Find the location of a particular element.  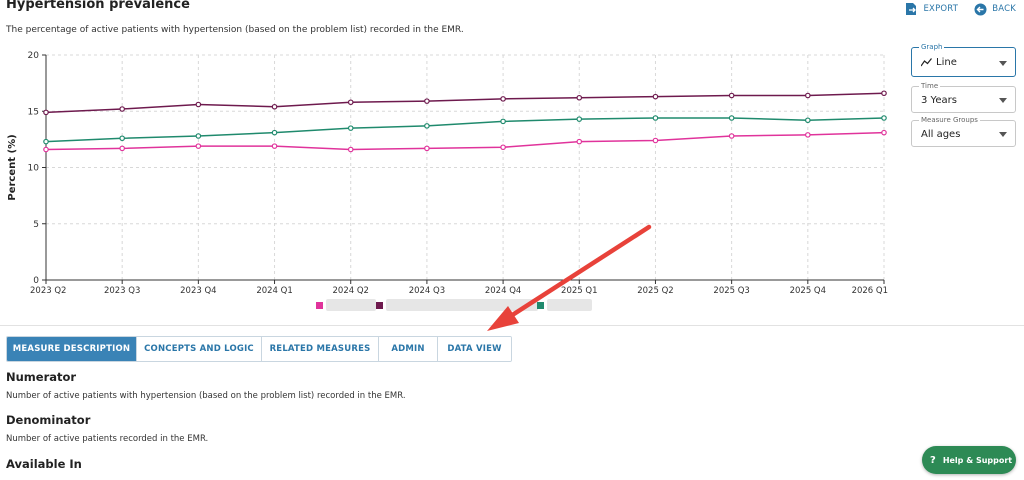

question-icon: ? is located at coordinates (933, 460).